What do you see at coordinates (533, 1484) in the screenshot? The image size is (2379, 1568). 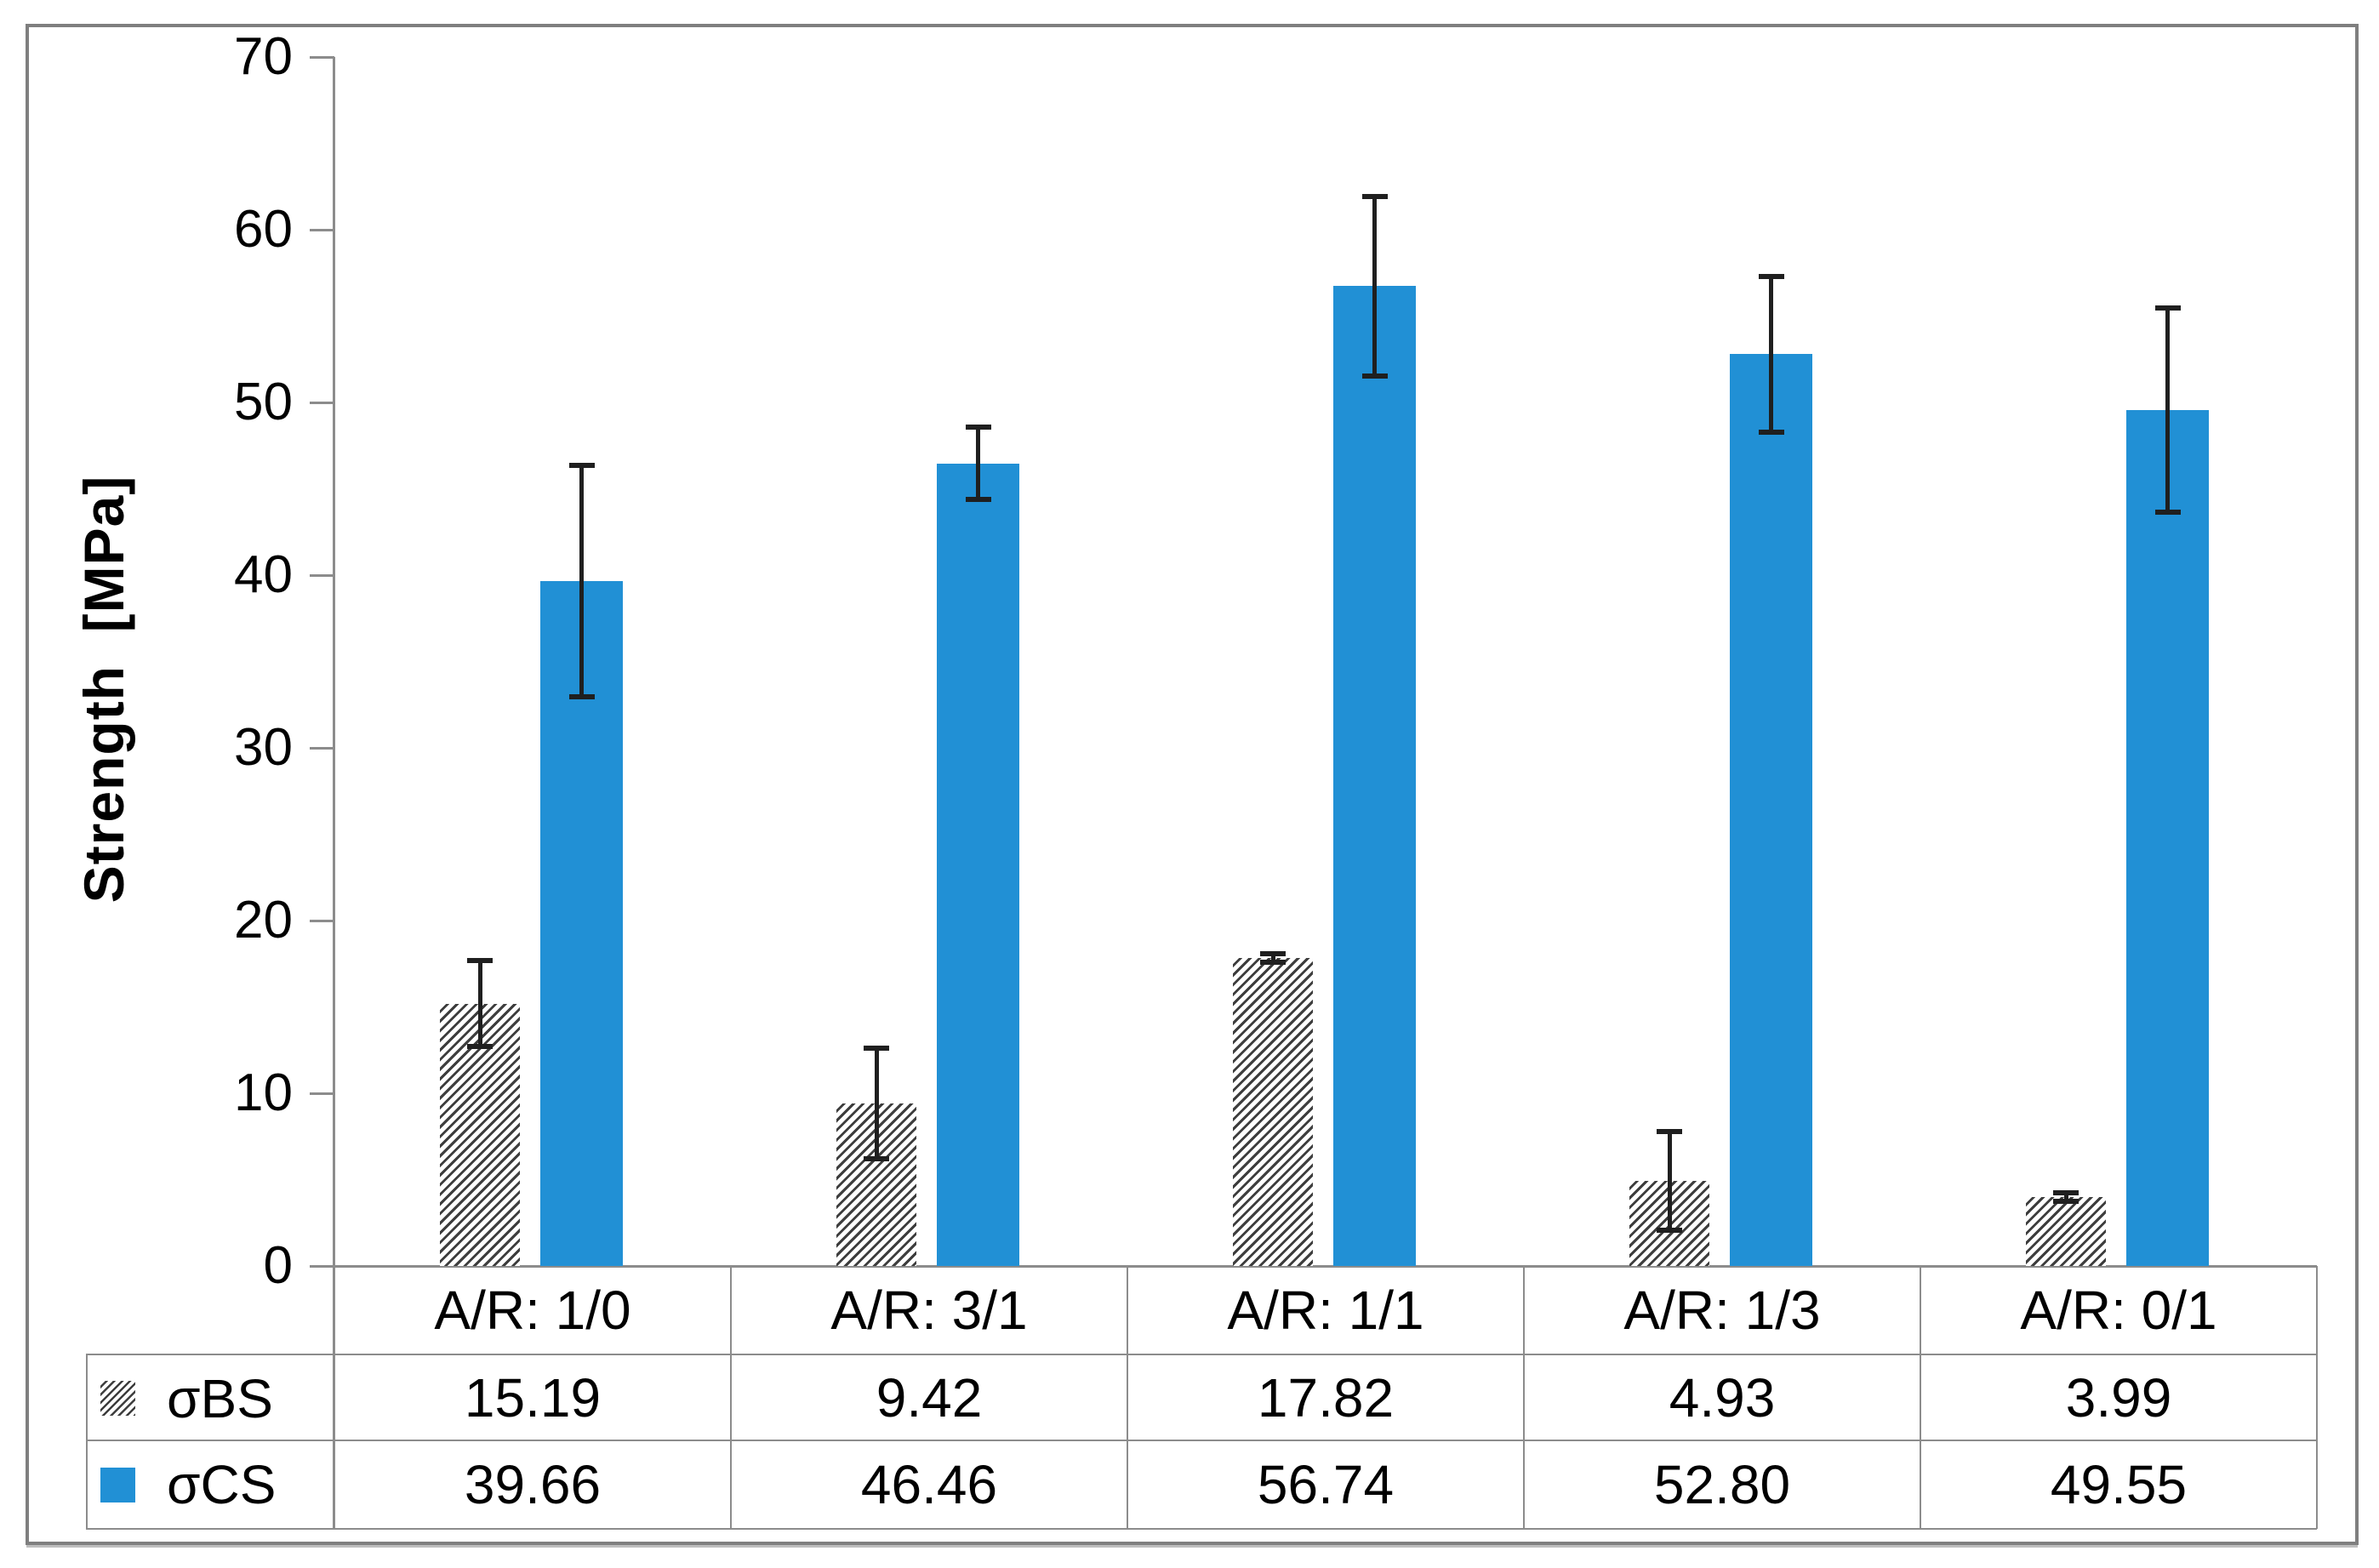 I see `table-value-cell: 39.66` at bounding box center [533, 1484].